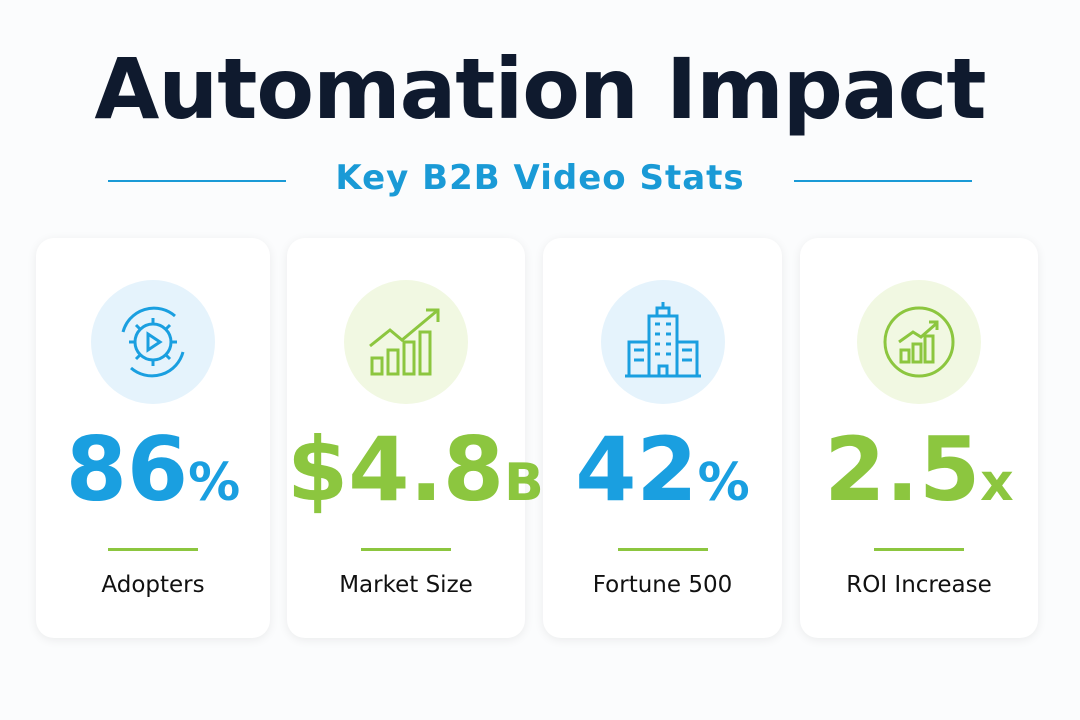  I want to click on roi-icon, so click(919, 342).